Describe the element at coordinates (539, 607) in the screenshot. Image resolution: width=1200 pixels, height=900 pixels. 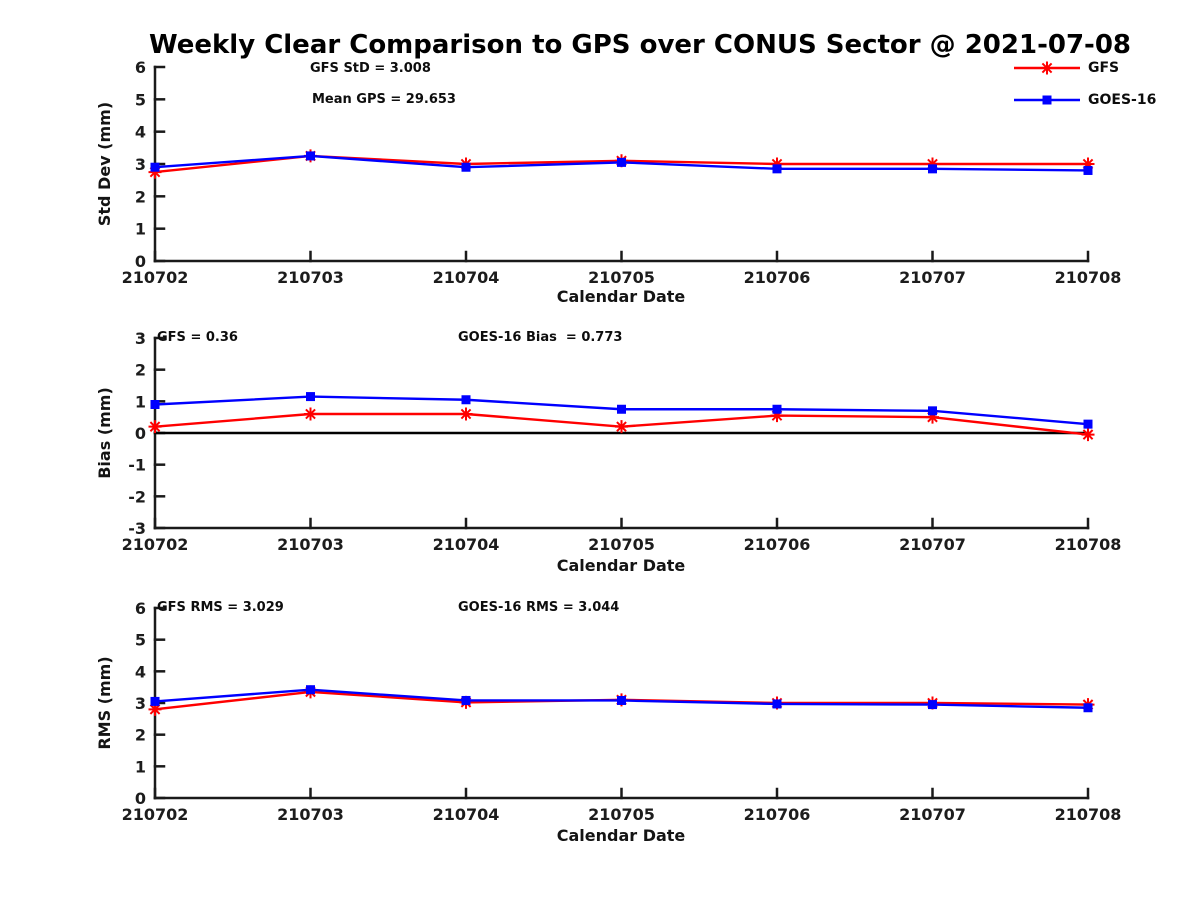
I see `annotation-goes16-rms: GOES-16 RMS = 3.044` at that location.